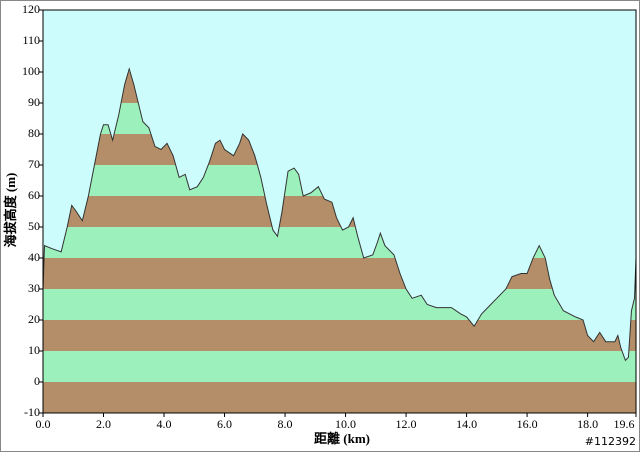  I want to click on x-tick-label: 6.0, so click(224, 424).